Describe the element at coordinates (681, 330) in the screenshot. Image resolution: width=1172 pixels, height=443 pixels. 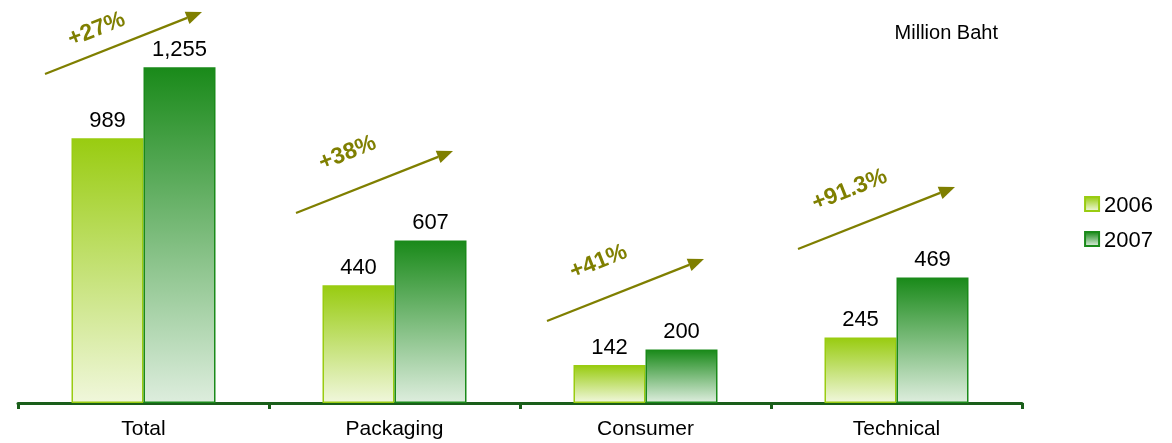
I see `data-label: 200` at that location.